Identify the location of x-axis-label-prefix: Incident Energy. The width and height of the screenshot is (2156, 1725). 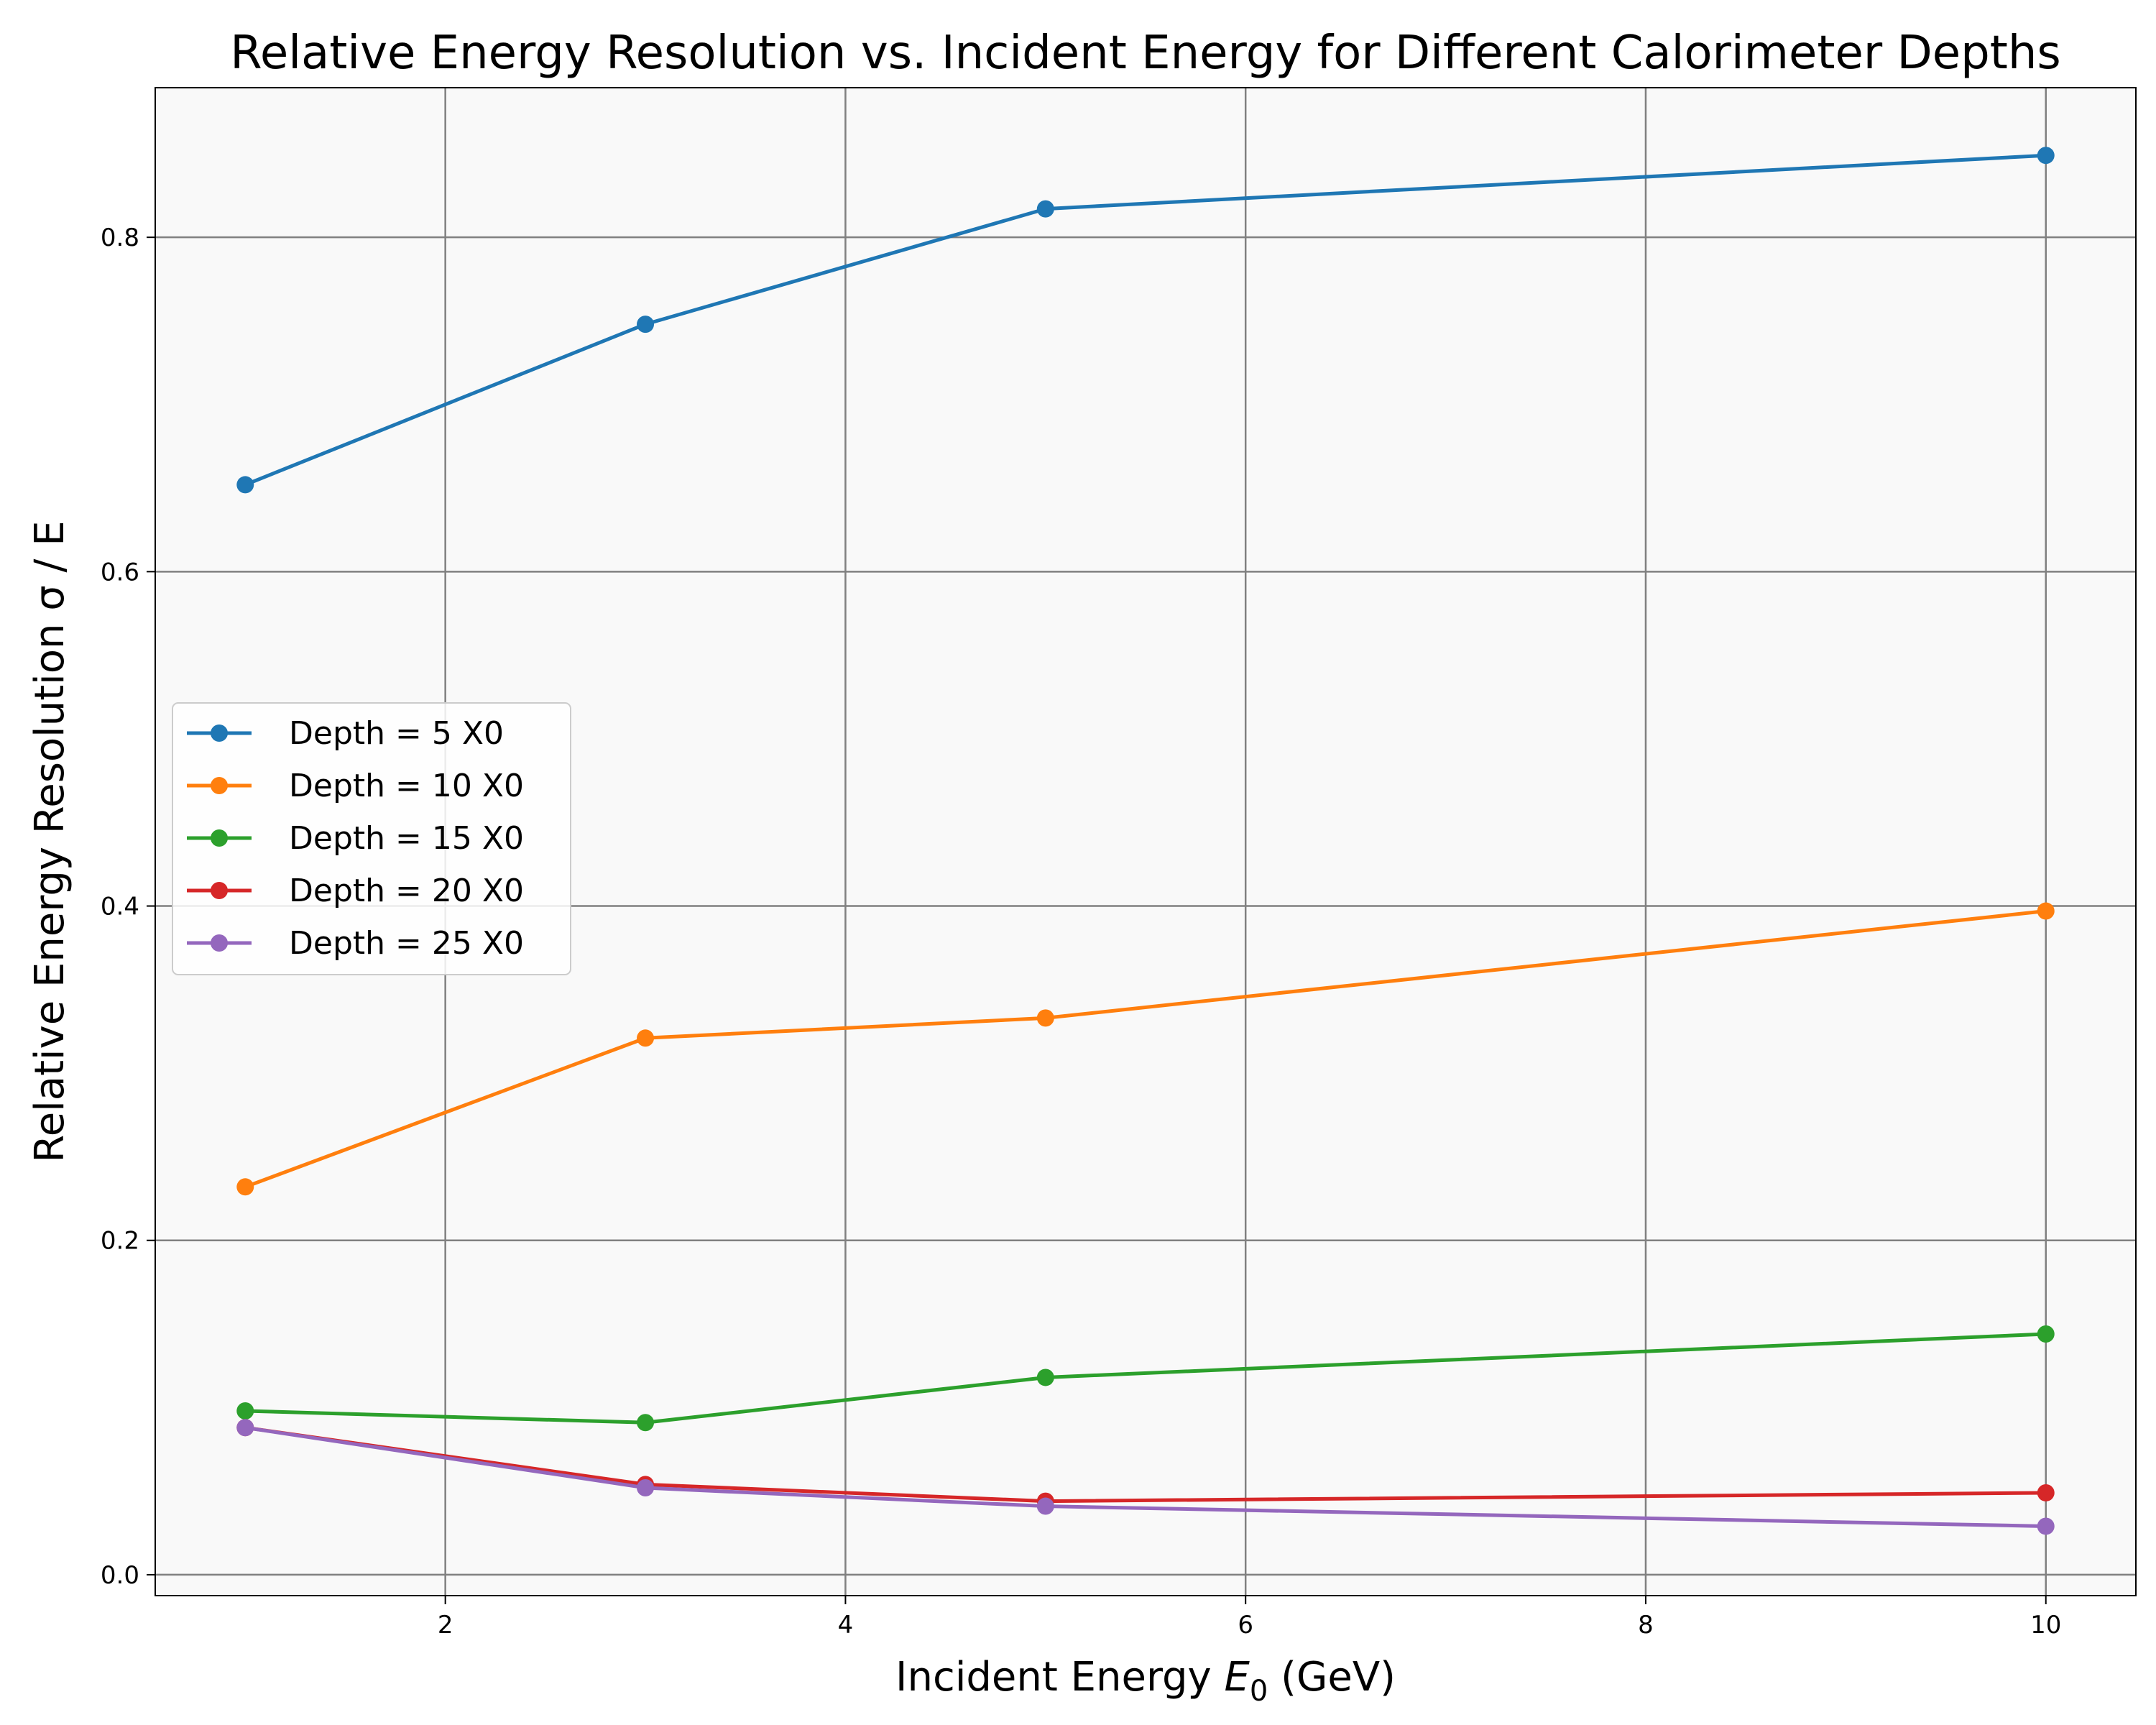
(1059, 1677).